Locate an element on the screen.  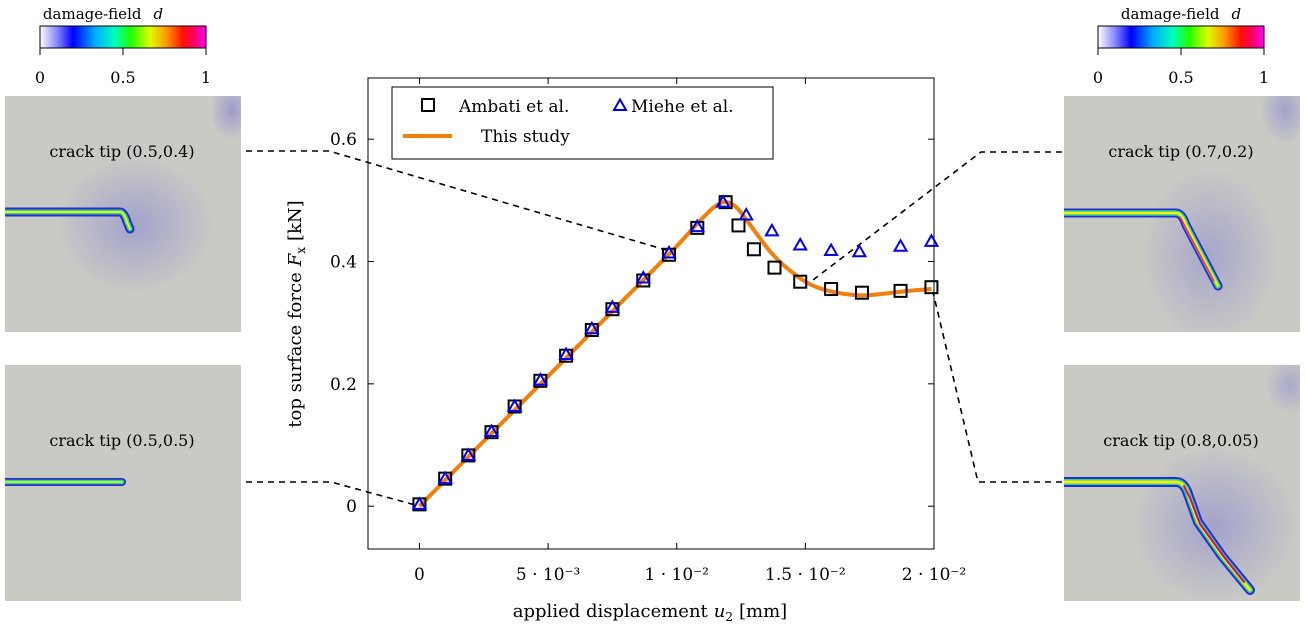
connector-top-left is located at coordinates (456, 200).